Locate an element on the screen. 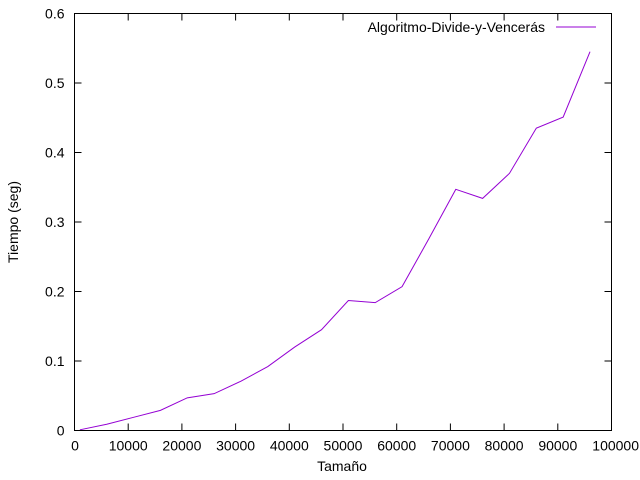  y-tick-label: 0.1 is located at coordinates (55, 361).